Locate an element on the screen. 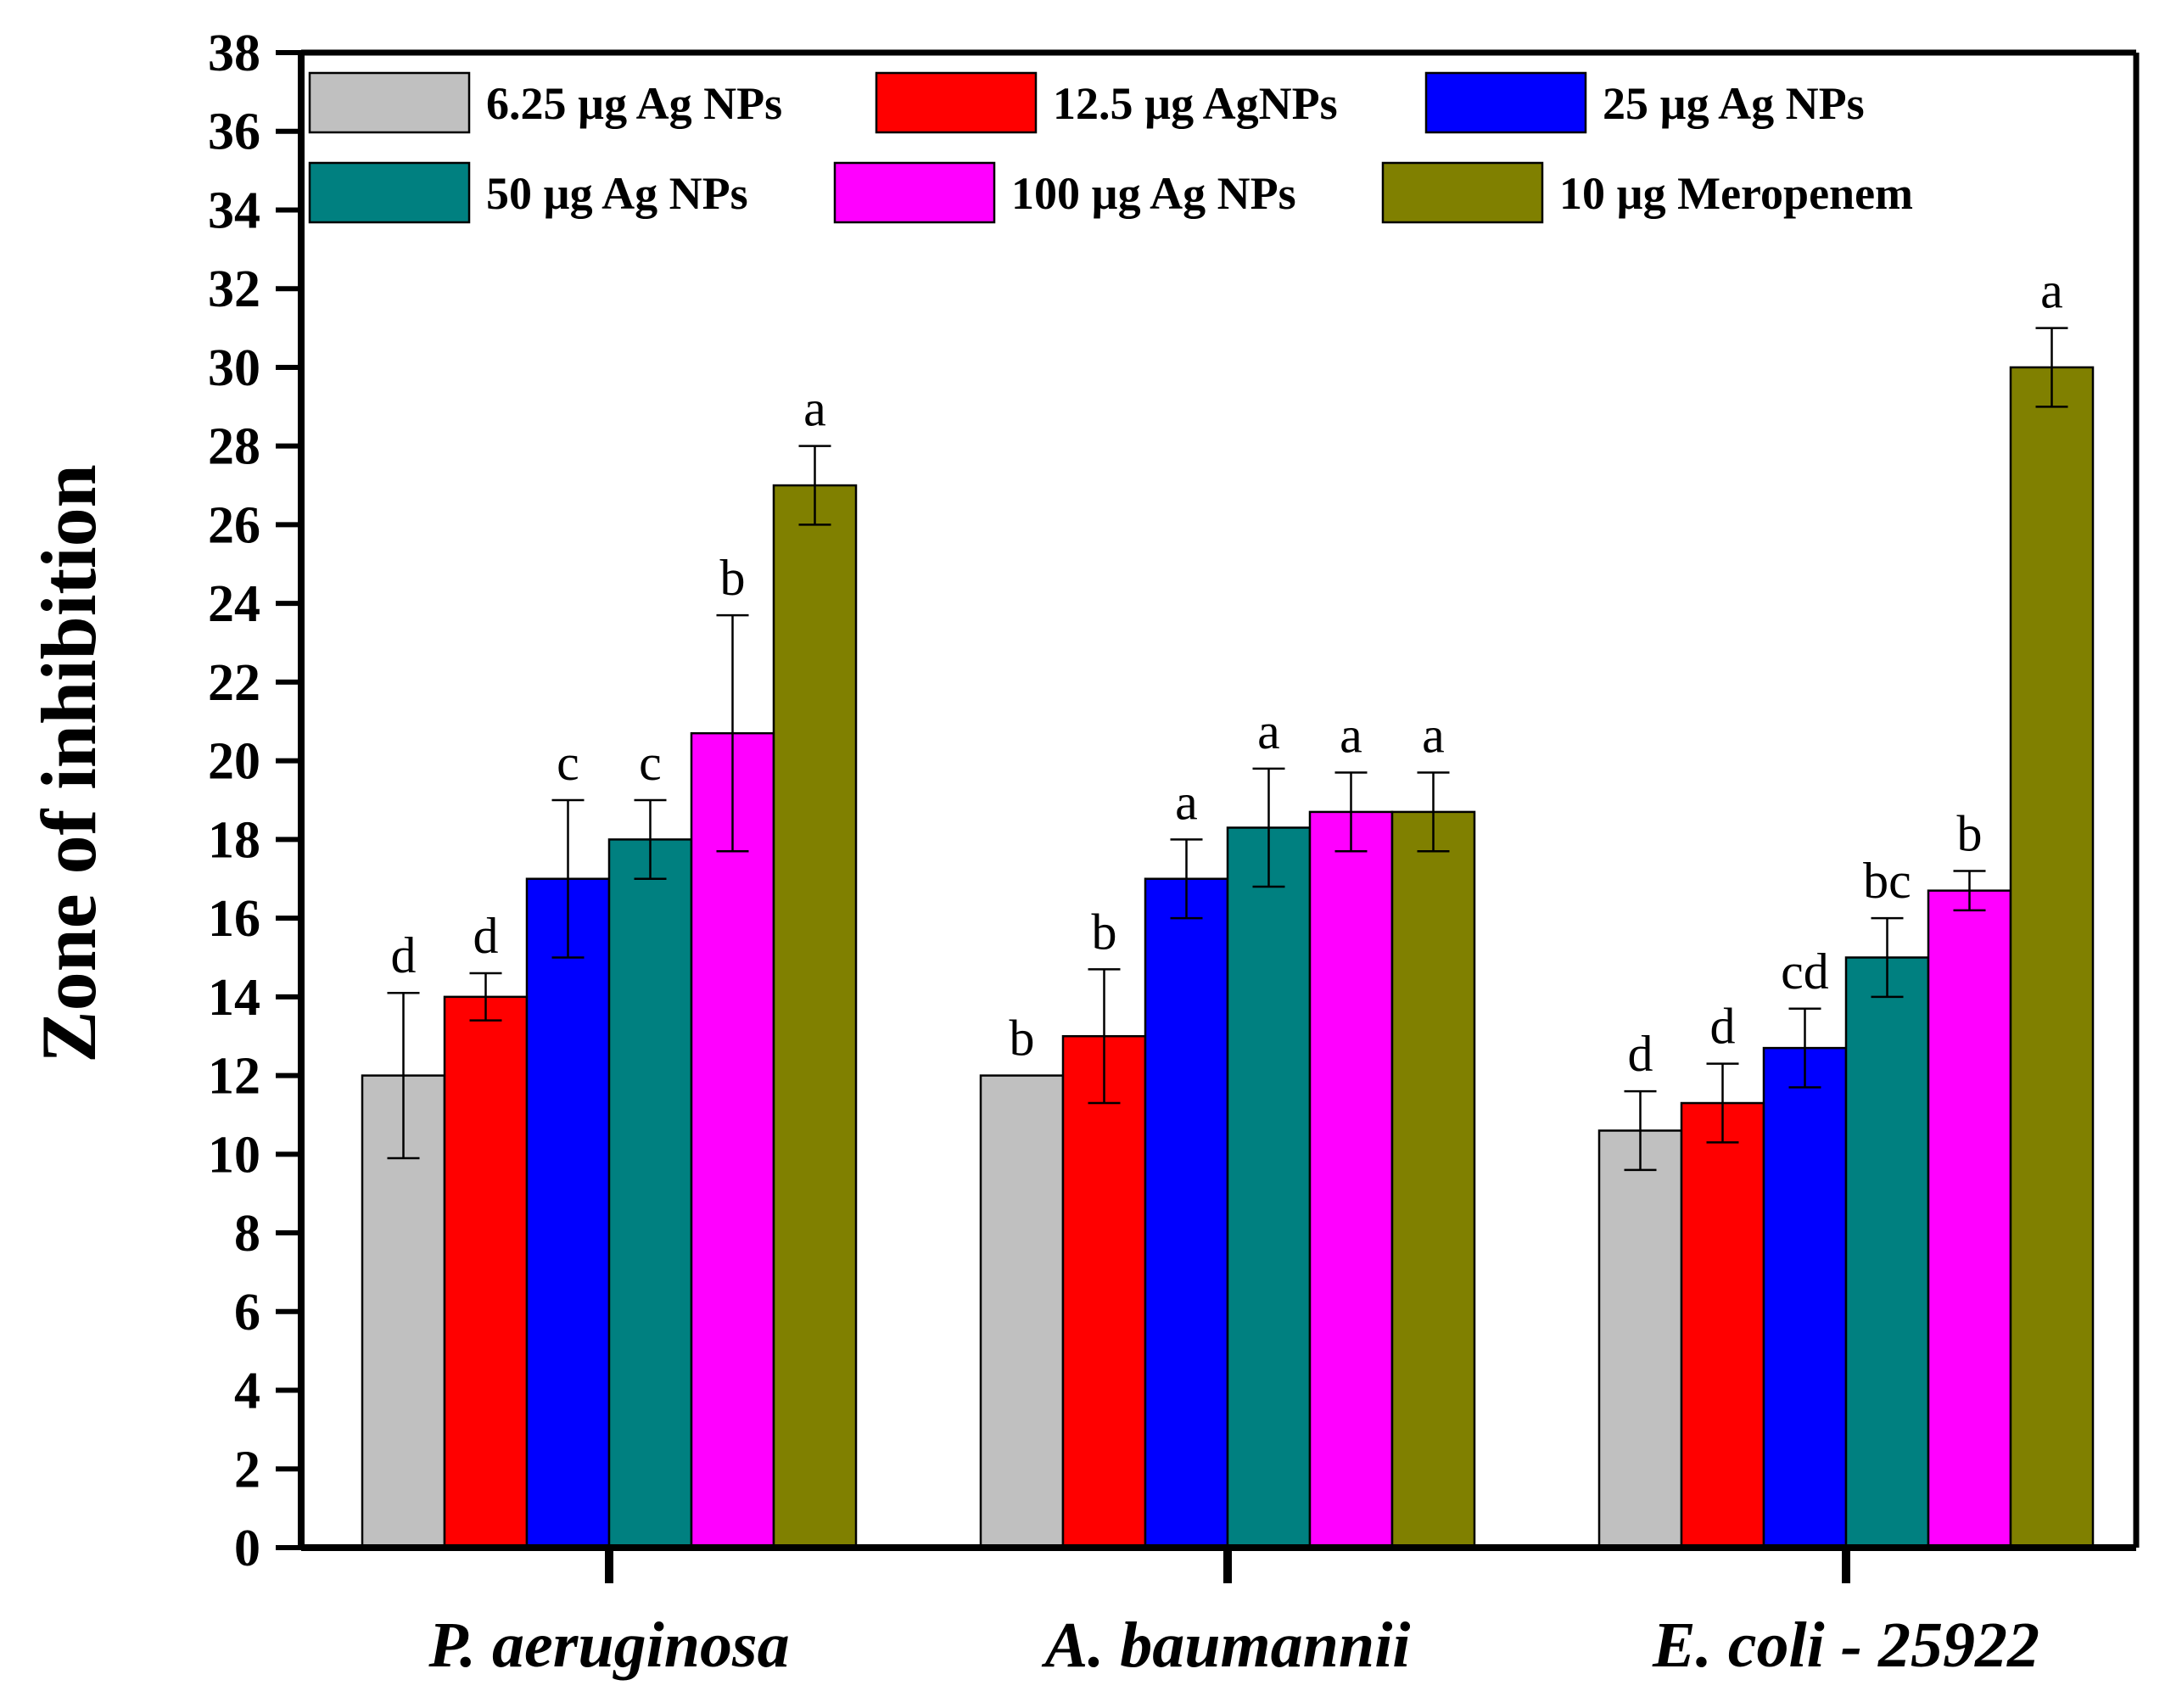 This screenshot has width=2182, height=1708. significance-label: cd is located at coordinates (1805, 972).